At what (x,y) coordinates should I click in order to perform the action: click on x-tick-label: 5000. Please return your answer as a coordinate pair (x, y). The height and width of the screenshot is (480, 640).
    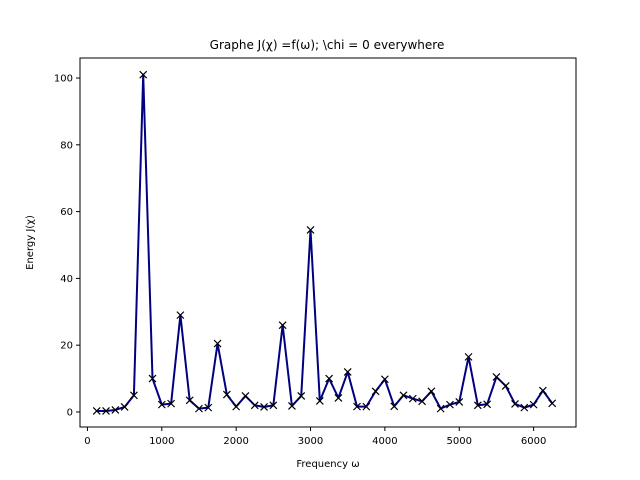
    Looking at the image, I should click on (459, 441).